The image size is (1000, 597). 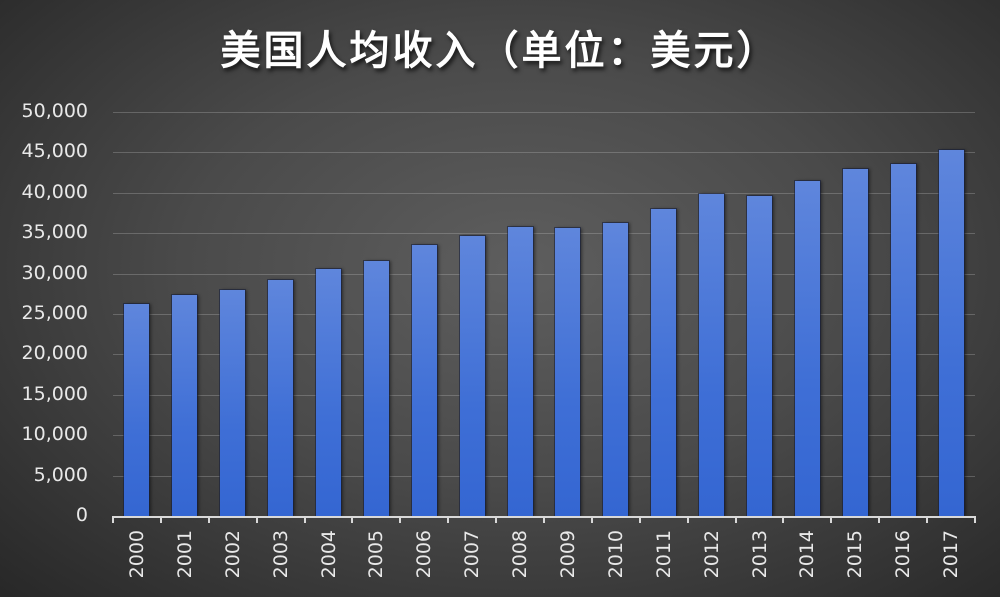 I want to click on y-tick-label: 0, so click(x=81, y=515).